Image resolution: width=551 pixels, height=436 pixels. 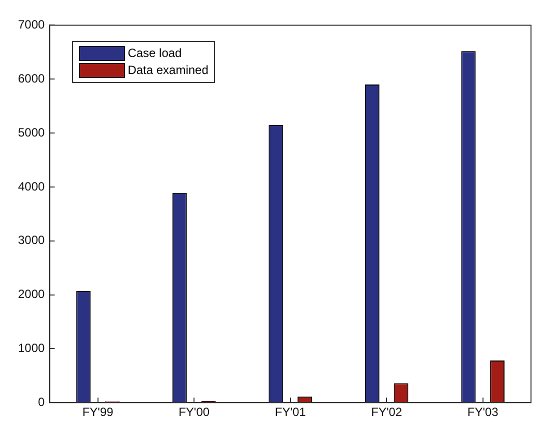 I want to click on y-tick-label: 1000, so click(x=32, y=348).